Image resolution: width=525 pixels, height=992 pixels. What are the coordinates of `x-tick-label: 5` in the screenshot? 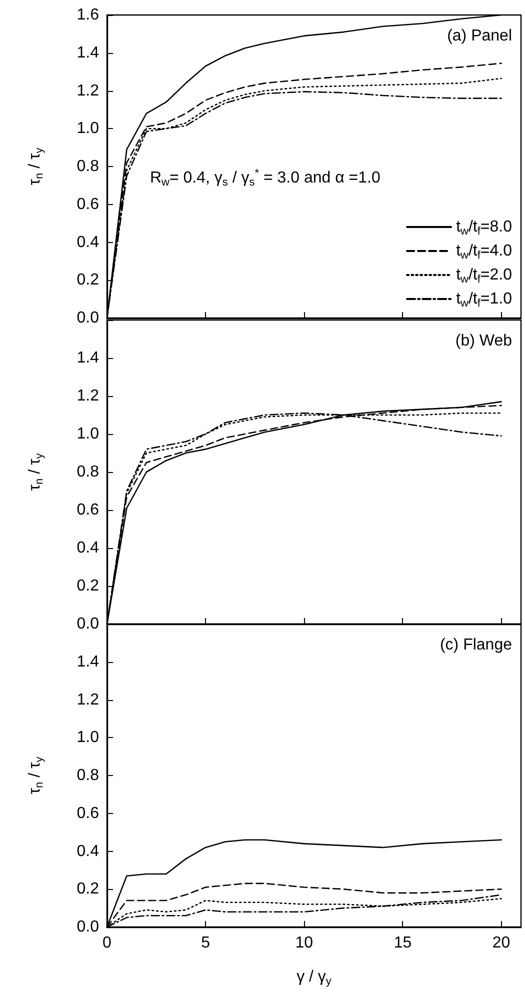 It's located at (205, 943).